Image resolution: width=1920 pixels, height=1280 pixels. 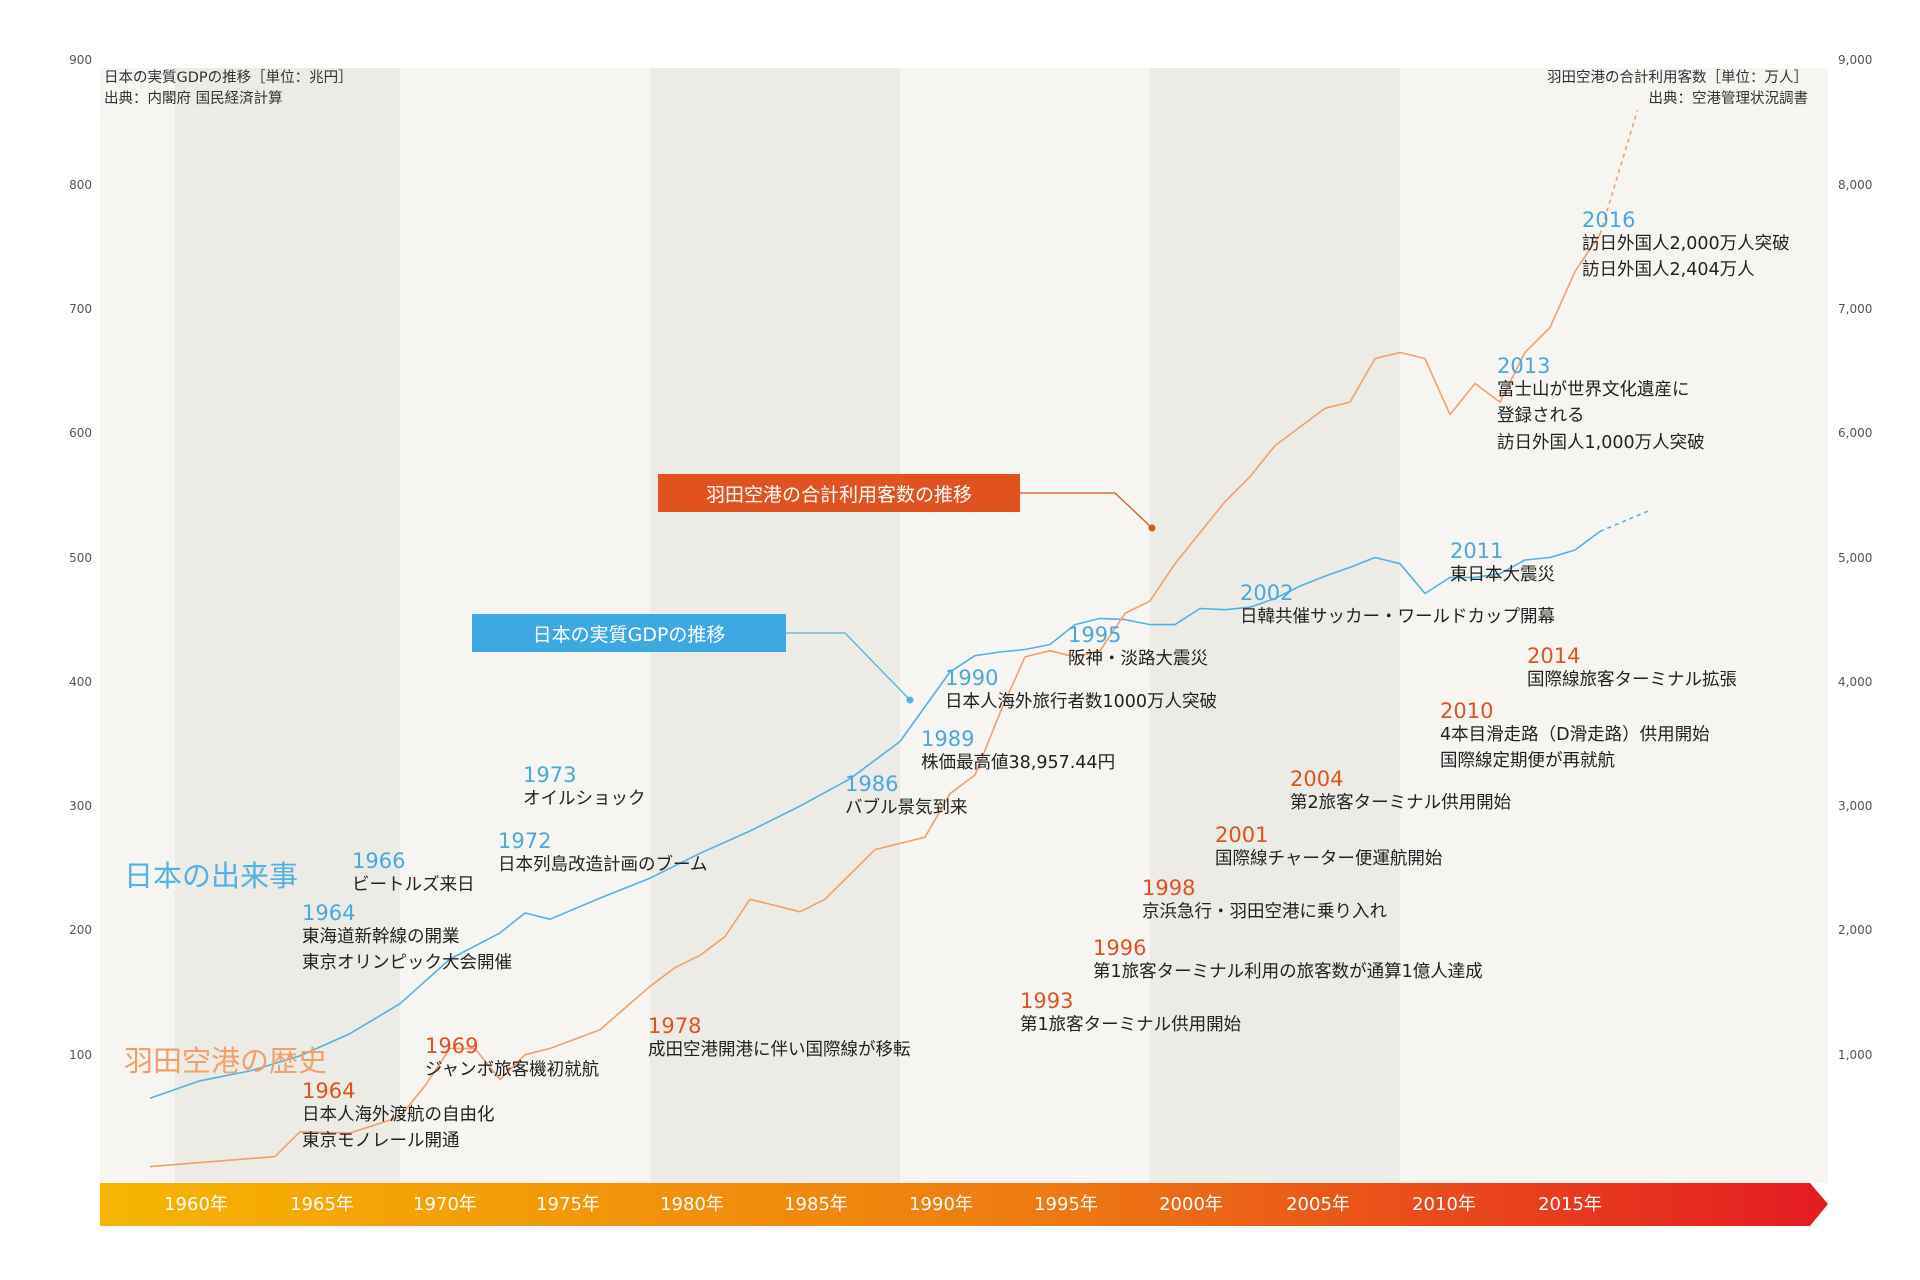 I want to click on event-annotation: 1990 日本人海外旅行者数1000万人突破, so click(x=1081, y=691).